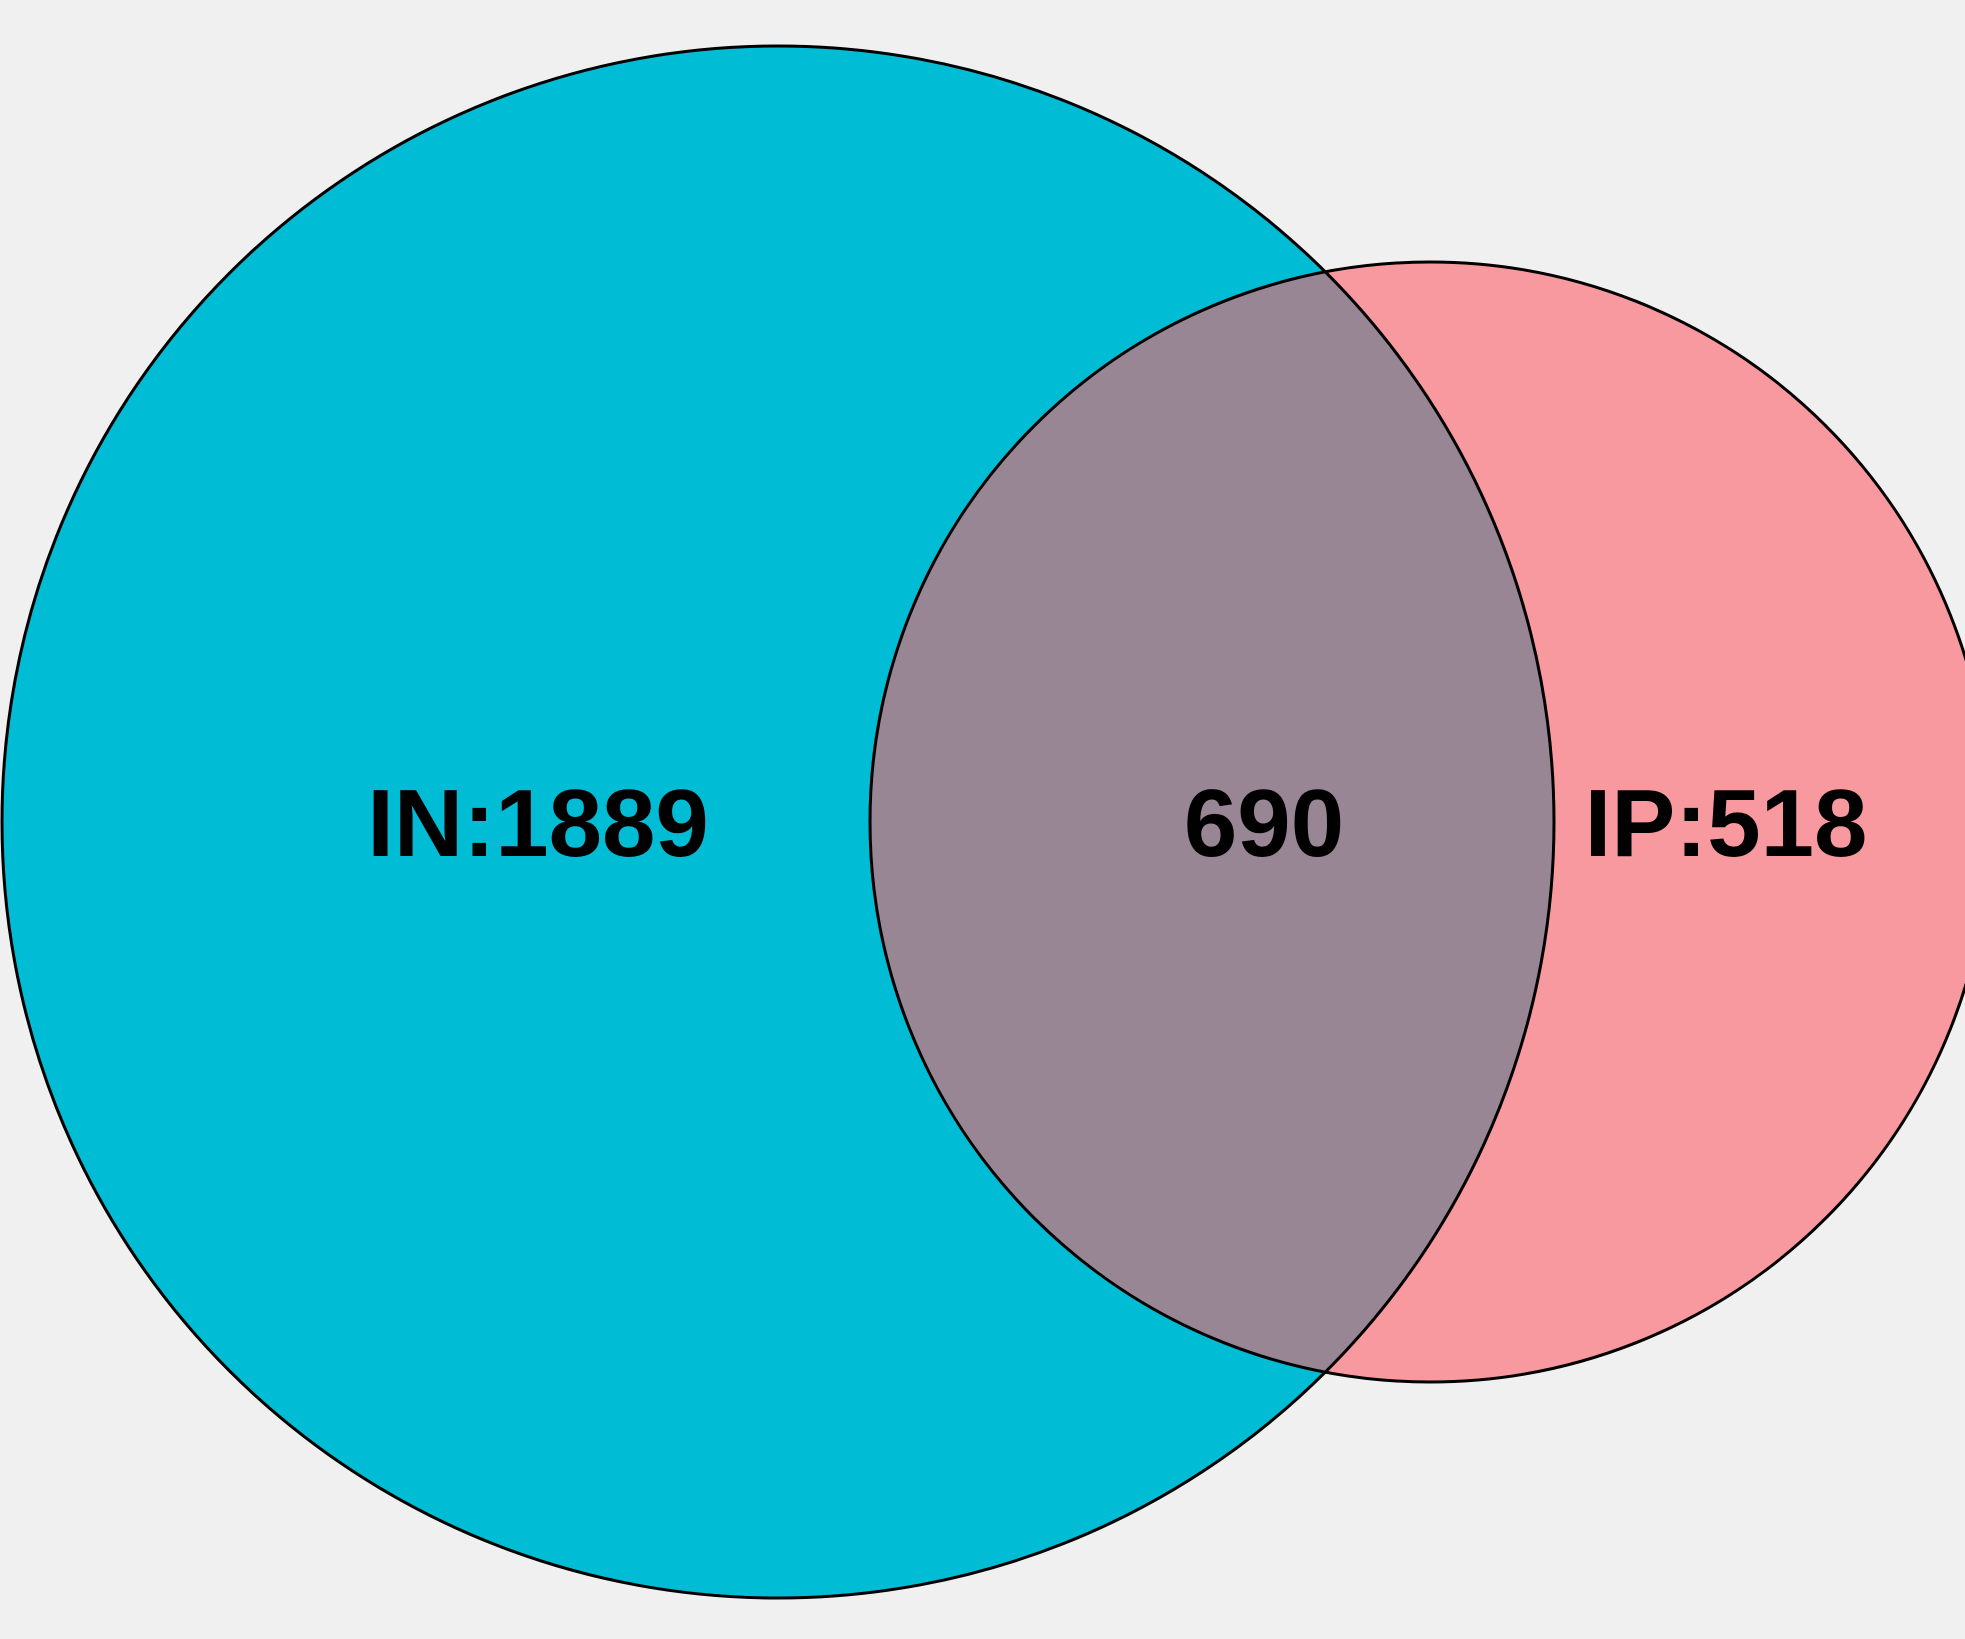 The height and width of the screenshot is (1639, 1965). I want to click on label-in: IN:1889, so click(538, 823).